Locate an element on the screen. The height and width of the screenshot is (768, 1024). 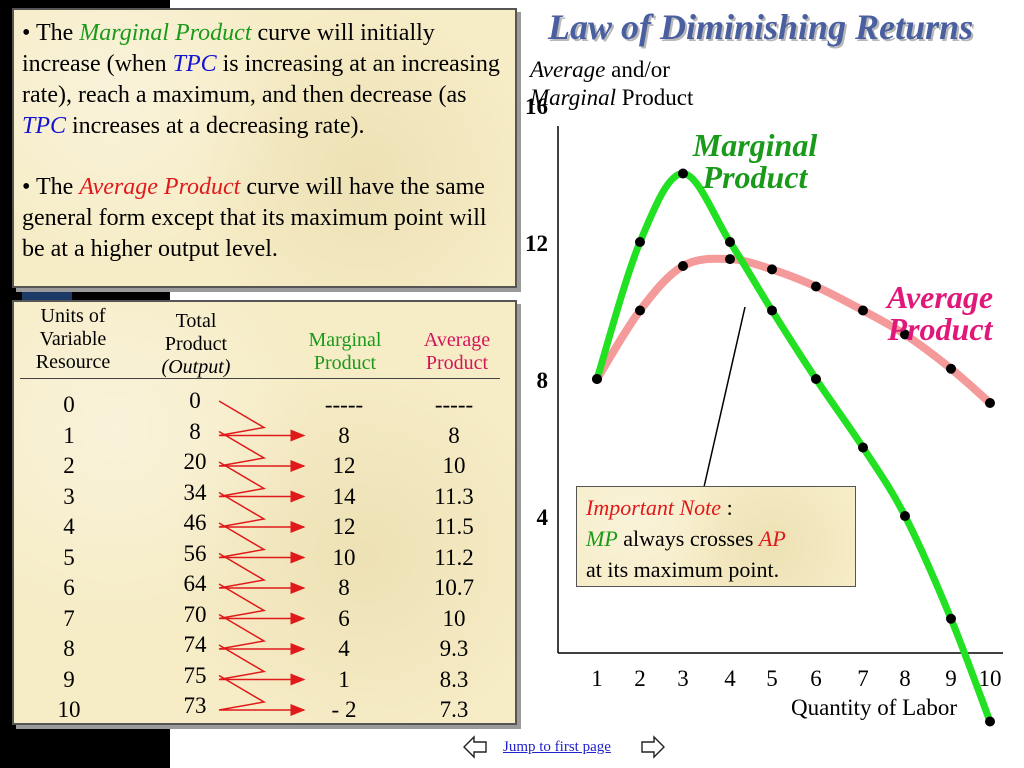
note-label: Important Note is located at coordinates (654, 507).